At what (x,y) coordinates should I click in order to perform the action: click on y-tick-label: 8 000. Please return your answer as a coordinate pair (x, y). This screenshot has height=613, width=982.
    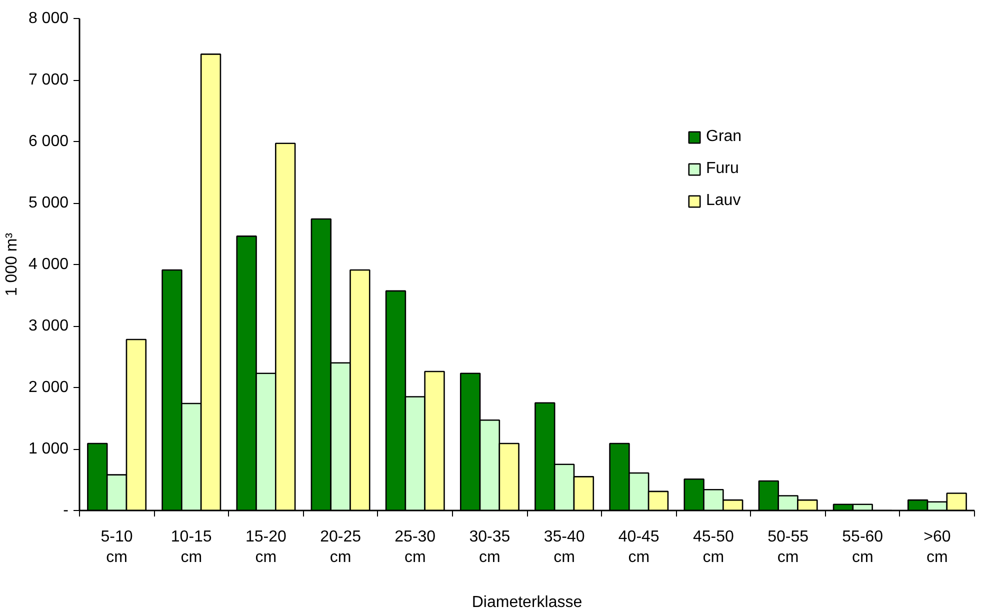
    Looking at the image, I should click on (48, 18).